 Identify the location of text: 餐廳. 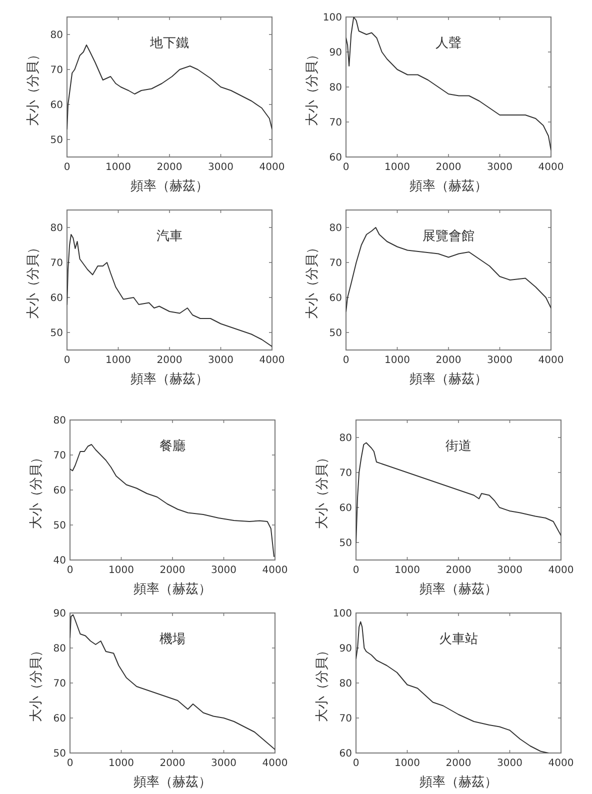
(173, 446).